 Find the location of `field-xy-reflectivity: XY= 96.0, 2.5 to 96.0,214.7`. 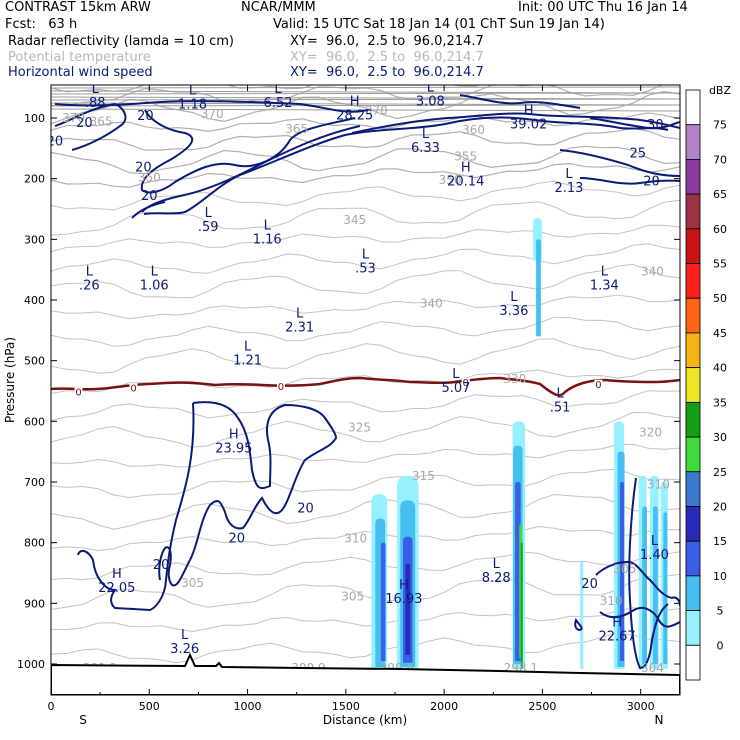

field-xy-reflectivity: XY= 96.0, 2.5 to 96.0,214.7 is located at coordinates (387, 41).